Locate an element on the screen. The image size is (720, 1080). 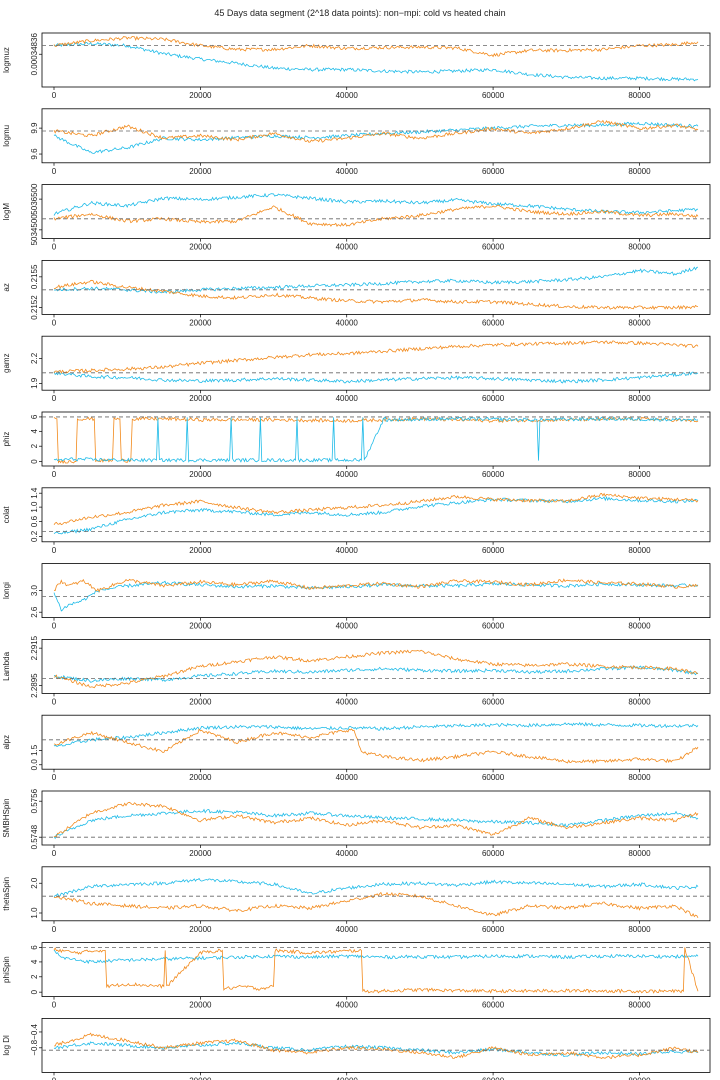
y-tick-label: 3.0 is located at coordinates (34, 590).